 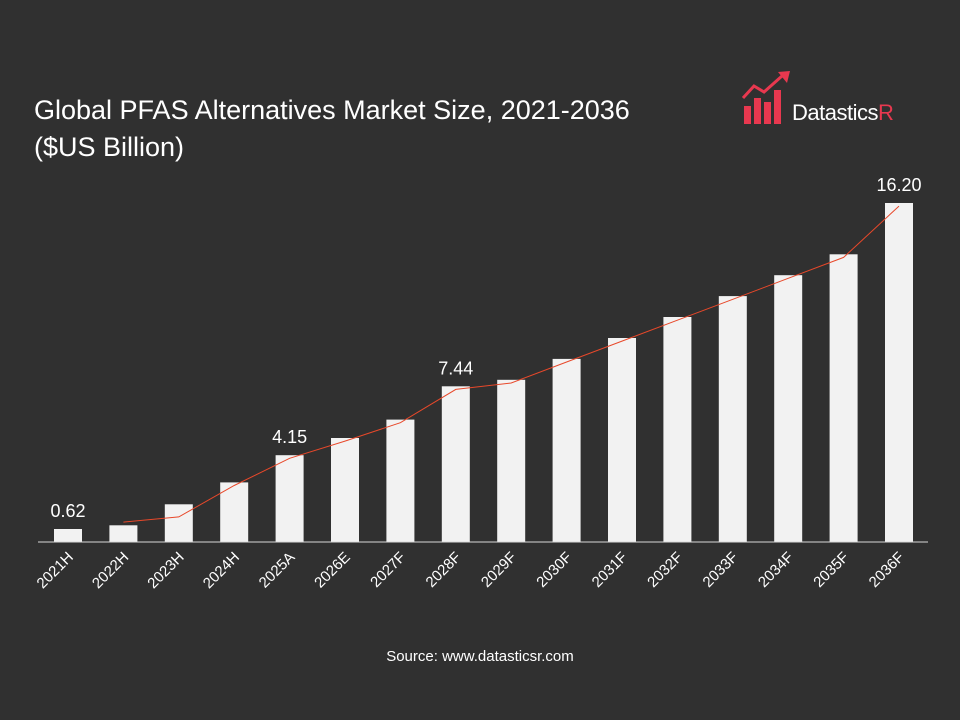 What do you see at coordinates (899, 372) in the screenshot?
I see `bar-2036F` at bounding box center [899, 372].